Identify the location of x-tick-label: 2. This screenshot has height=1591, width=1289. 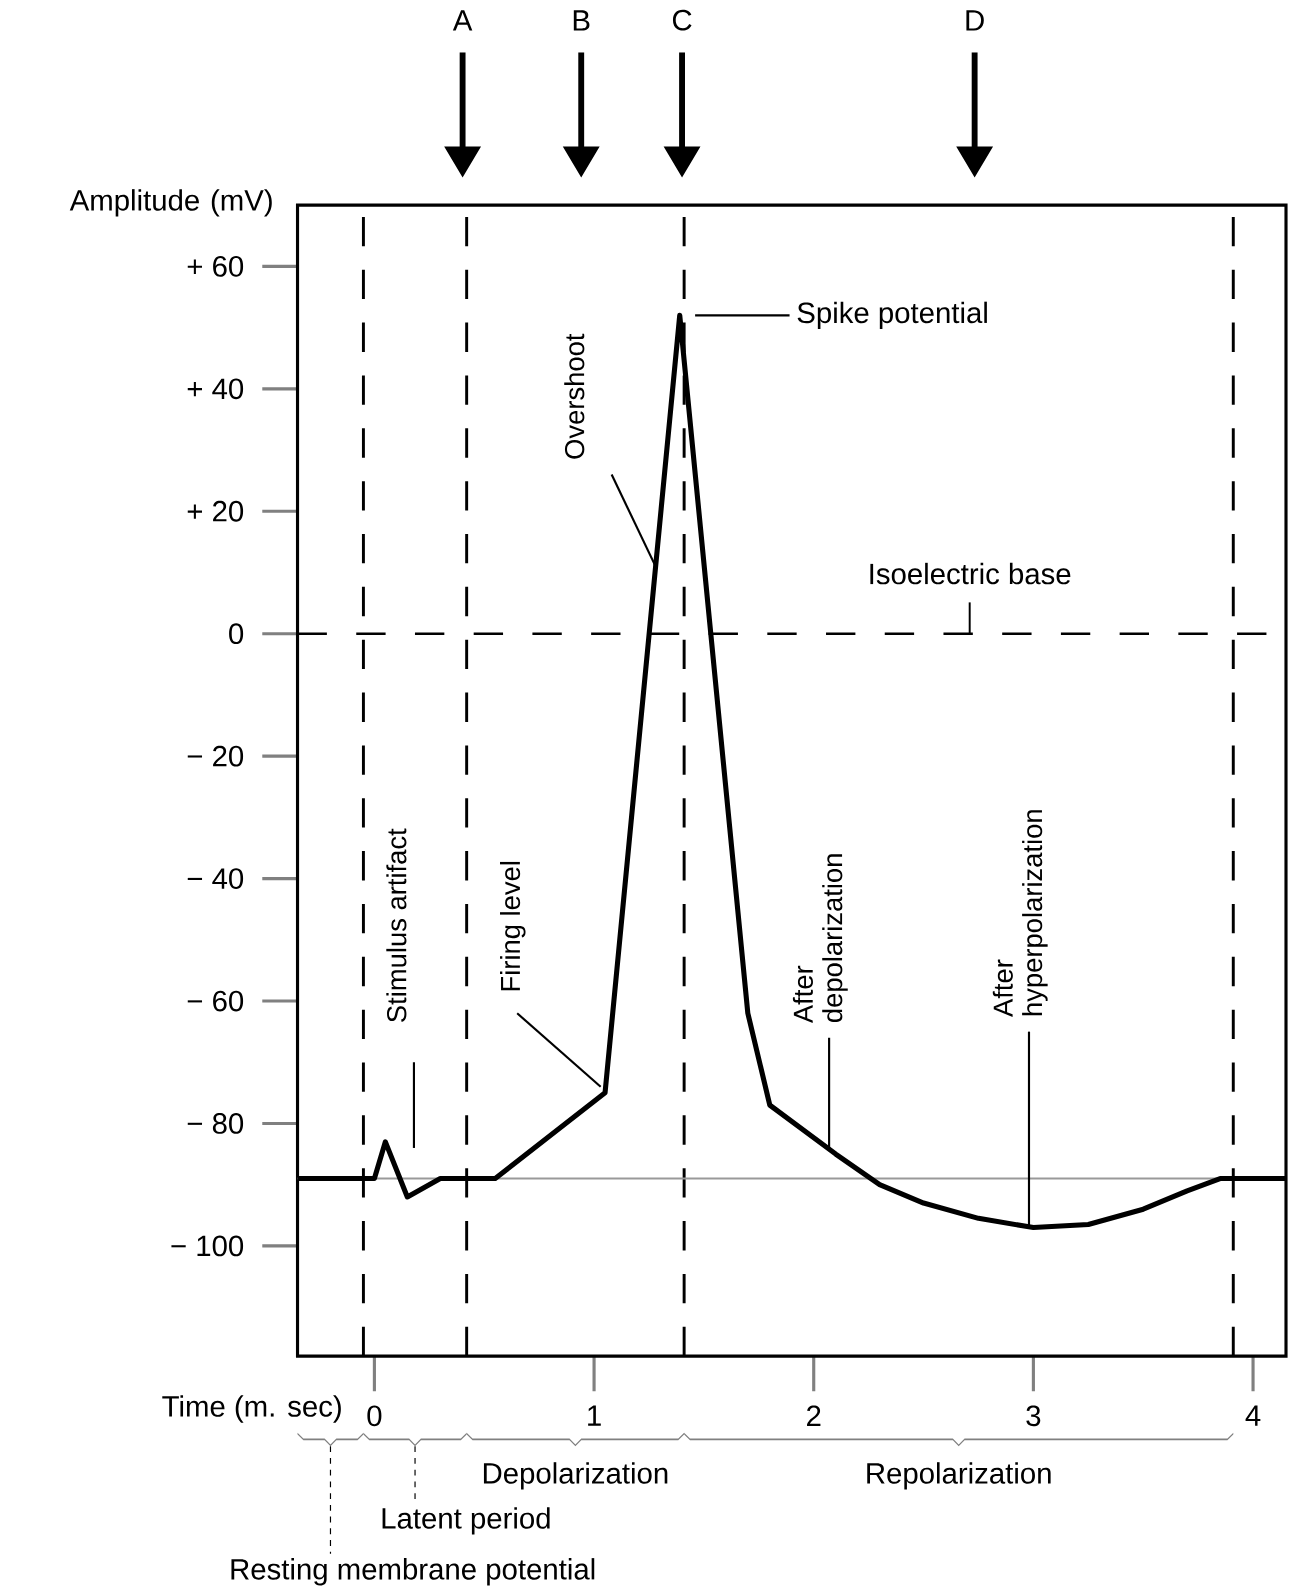
(814, 1415).